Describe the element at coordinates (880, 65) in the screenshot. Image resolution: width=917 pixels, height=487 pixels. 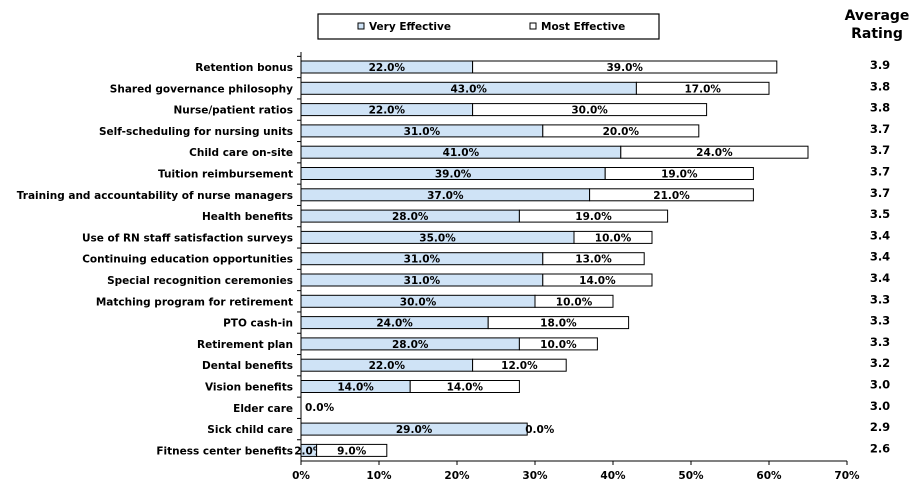
I see `average-rating-value: 3.9` at that location.